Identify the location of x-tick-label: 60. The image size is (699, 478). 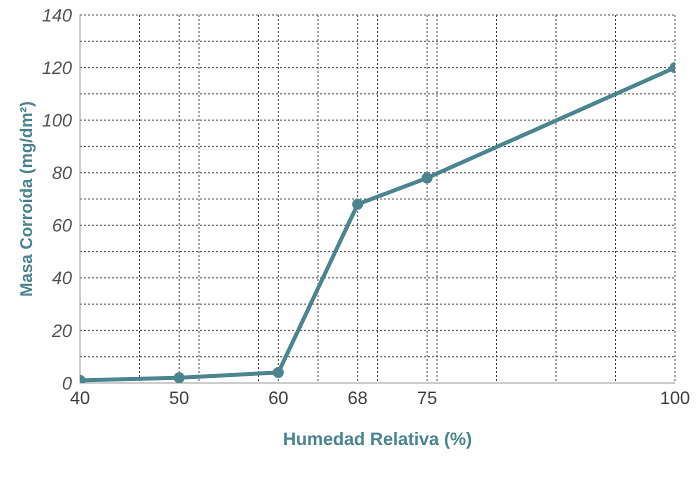
(278, 398).